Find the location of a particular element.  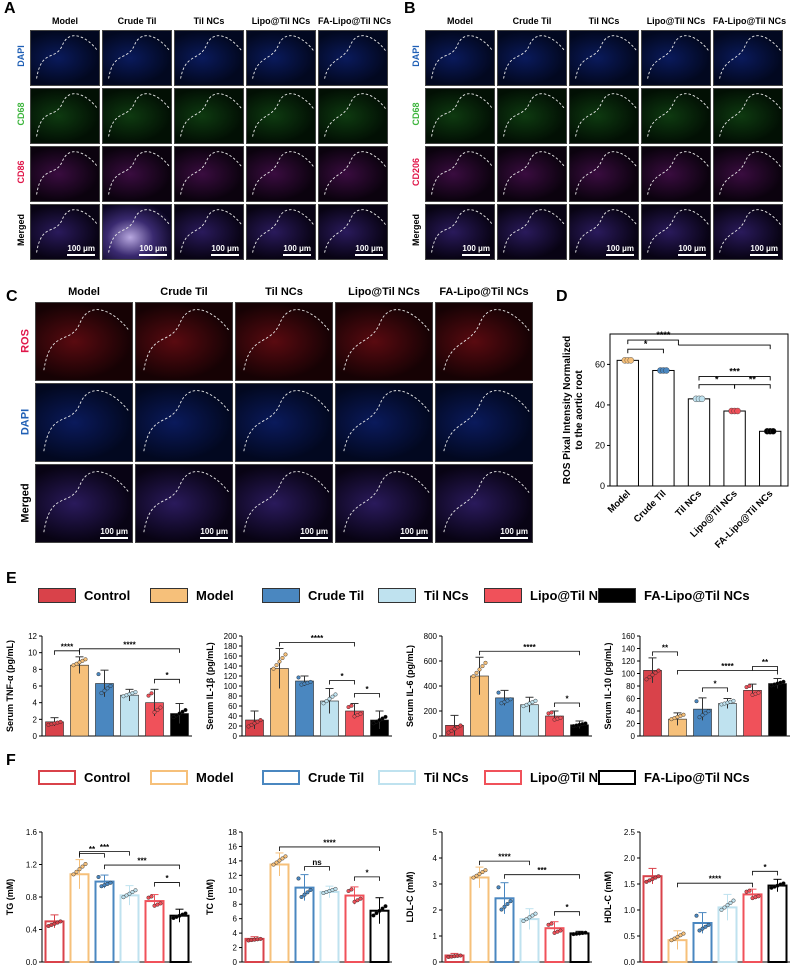

bar-fa-lipo-til-ncs is located at coordinates (579, 948).